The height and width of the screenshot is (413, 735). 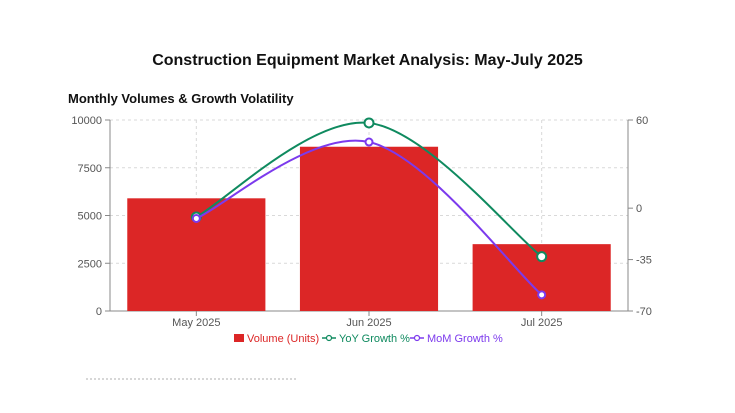 What do you see at coordinates (644, 312) in the screenshot?
I see `y-right-tick-label: -70` at bounding box center [644, 312].